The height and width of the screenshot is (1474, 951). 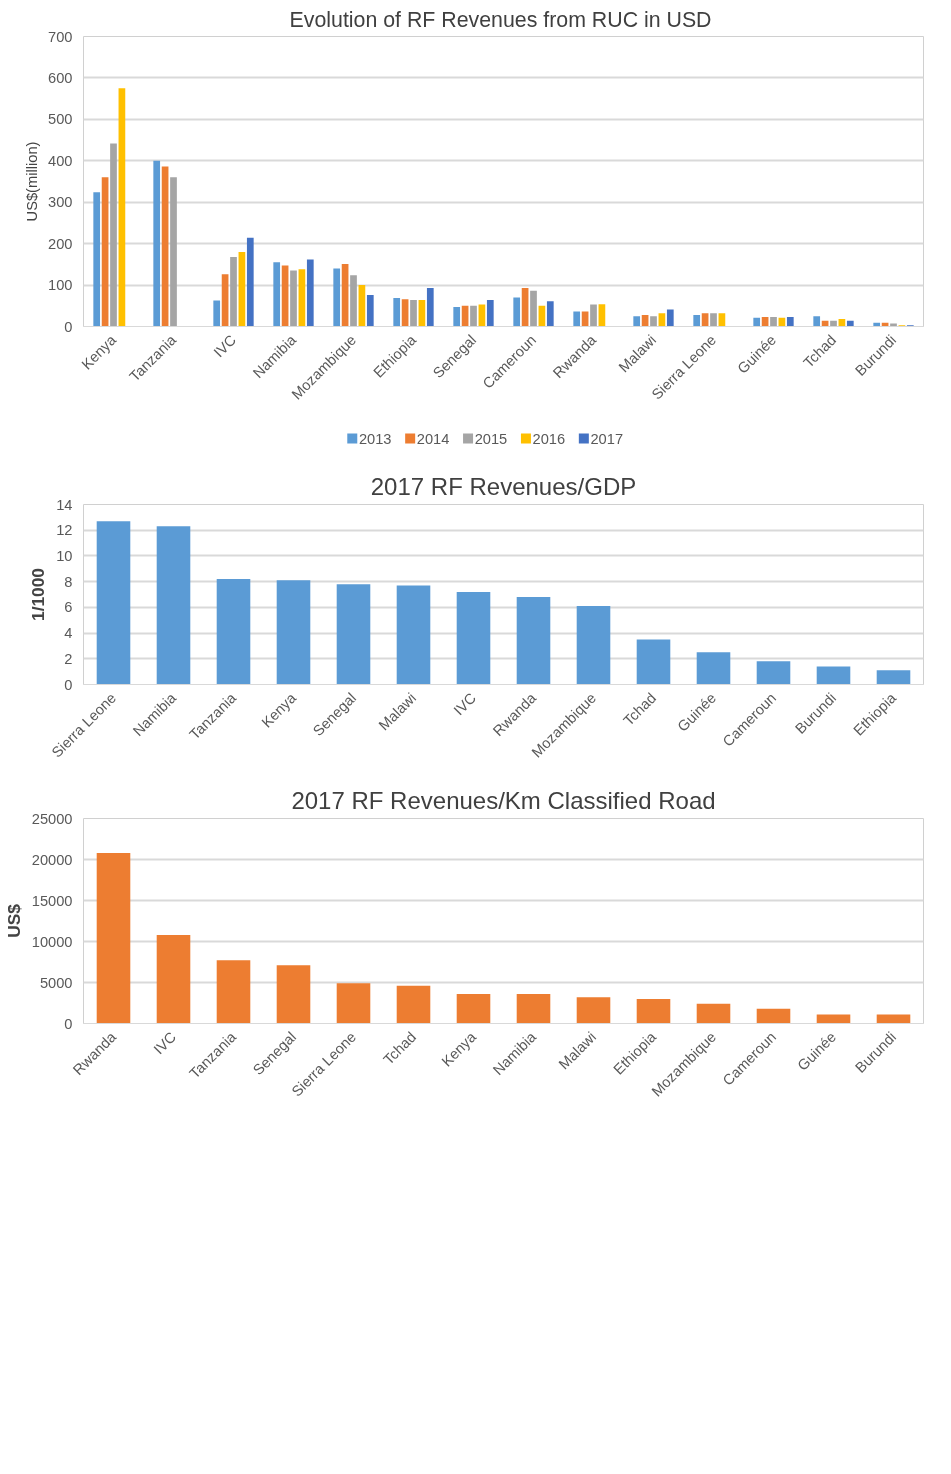 I want to click on legend-label: 2015, so click(x=491, y=438).